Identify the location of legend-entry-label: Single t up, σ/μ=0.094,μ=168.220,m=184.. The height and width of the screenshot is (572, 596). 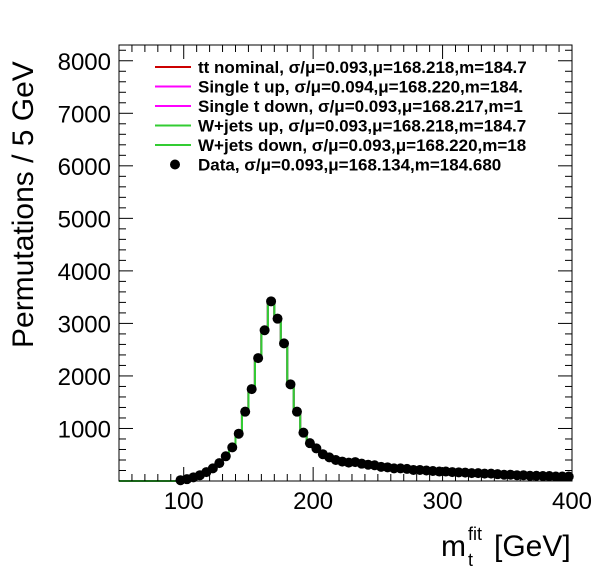
(360, 87).